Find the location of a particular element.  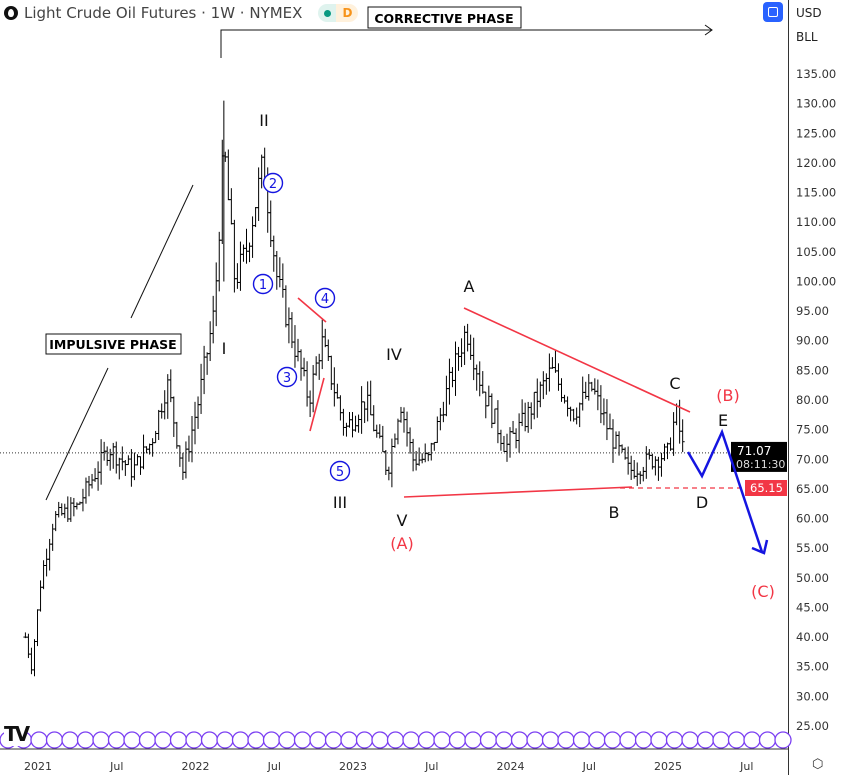

subwave-1-label: 1 is located at coordinates (263, 285).